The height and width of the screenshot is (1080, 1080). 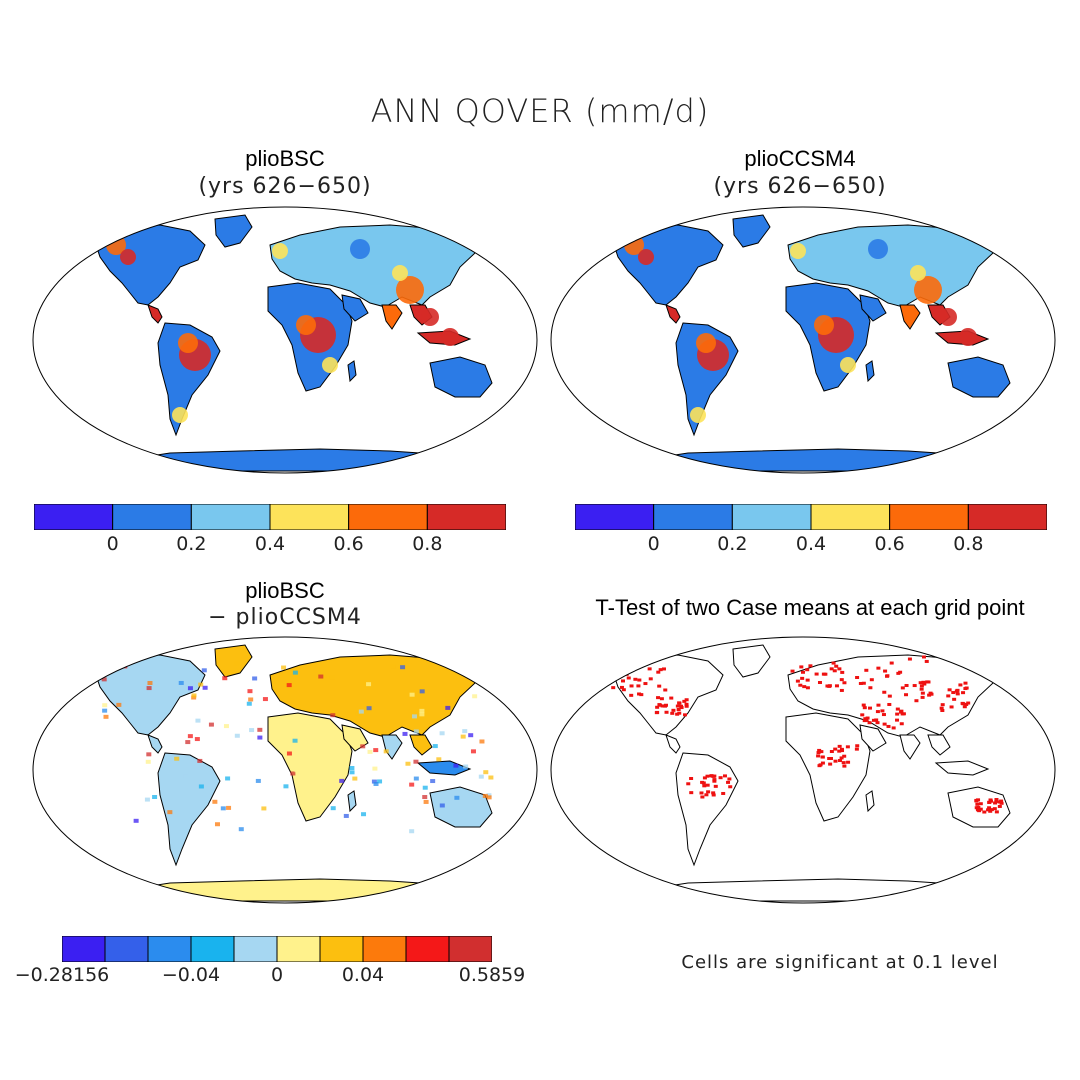 What do you see at coordinates (828, 767) in the screenshot?
I see `land-africa` at bounding box center [828, 767].